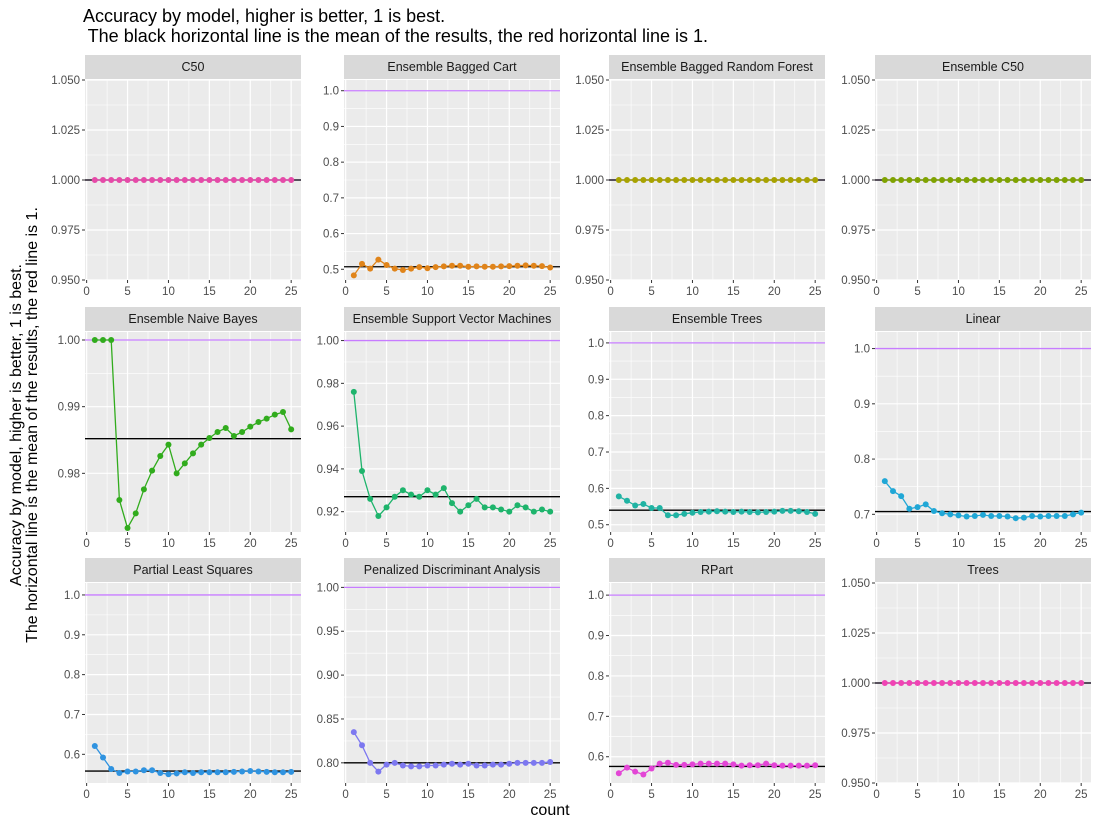 The height and width of the screenshot is (828, 1100). What do you see at coordinates (855, 231) in the screenshot?
I see `y-tick-label: 0.975` at bounding box center [855, 231].